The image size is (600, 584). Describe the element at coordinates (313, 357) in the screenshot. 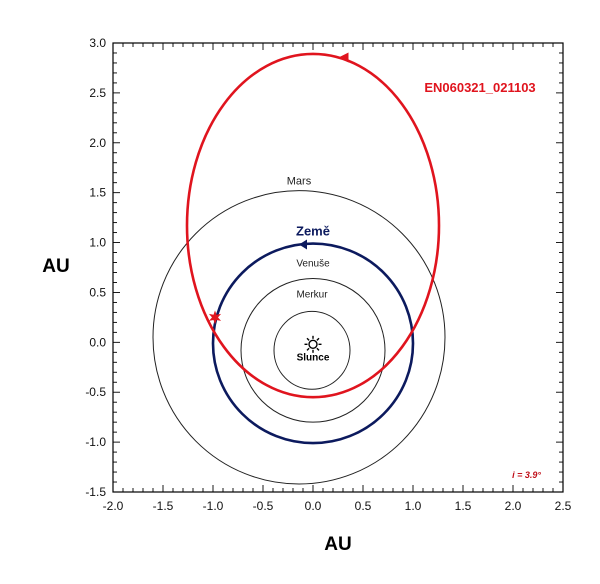

I see `sun-label: Slunce` at that location.